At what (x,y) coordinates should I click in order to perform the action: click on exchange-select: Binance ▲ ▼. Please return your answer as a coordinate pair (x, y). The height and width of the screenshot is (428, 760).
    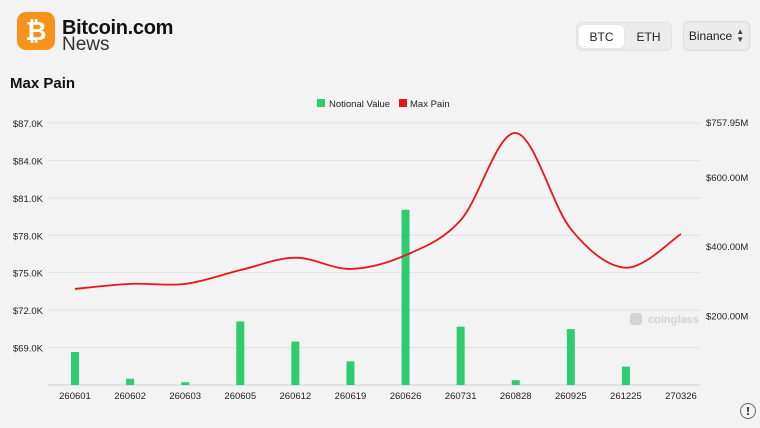
    Looking at the image, I should click on (716, 36).